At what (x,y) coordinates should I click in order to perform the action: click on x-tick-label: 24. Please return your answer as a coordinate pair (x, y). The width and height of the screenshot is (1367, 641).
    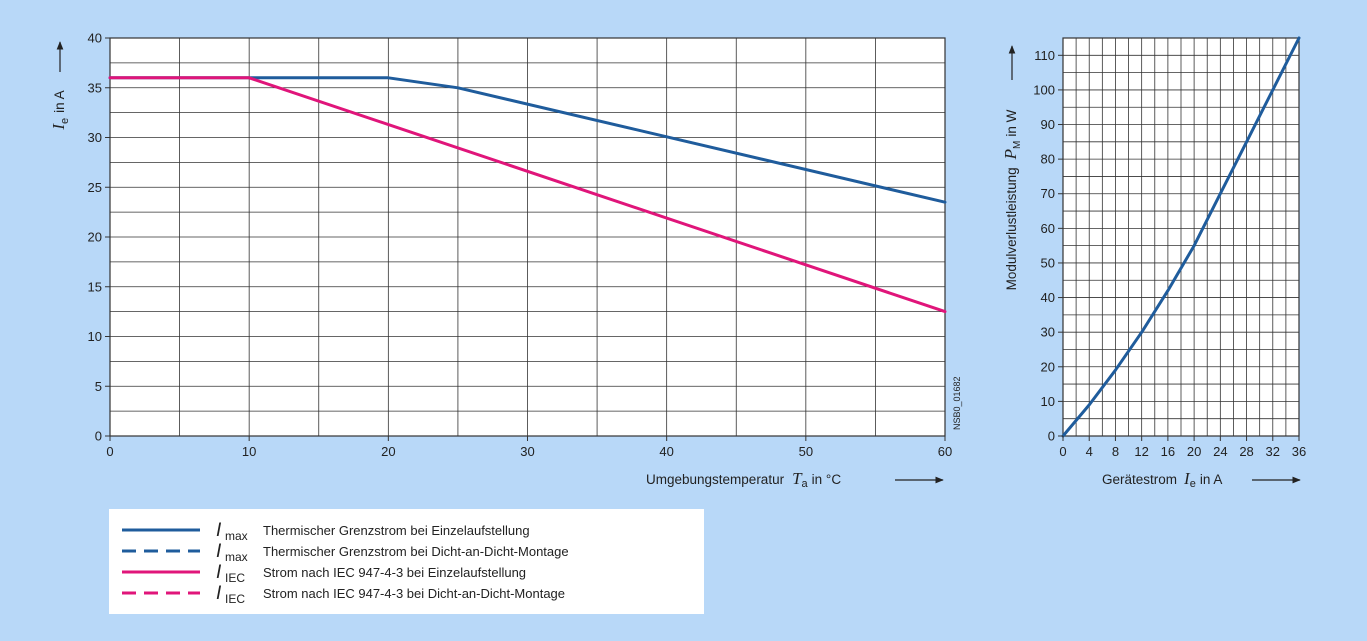
    Looking at the image, I should click on (1220, 451).